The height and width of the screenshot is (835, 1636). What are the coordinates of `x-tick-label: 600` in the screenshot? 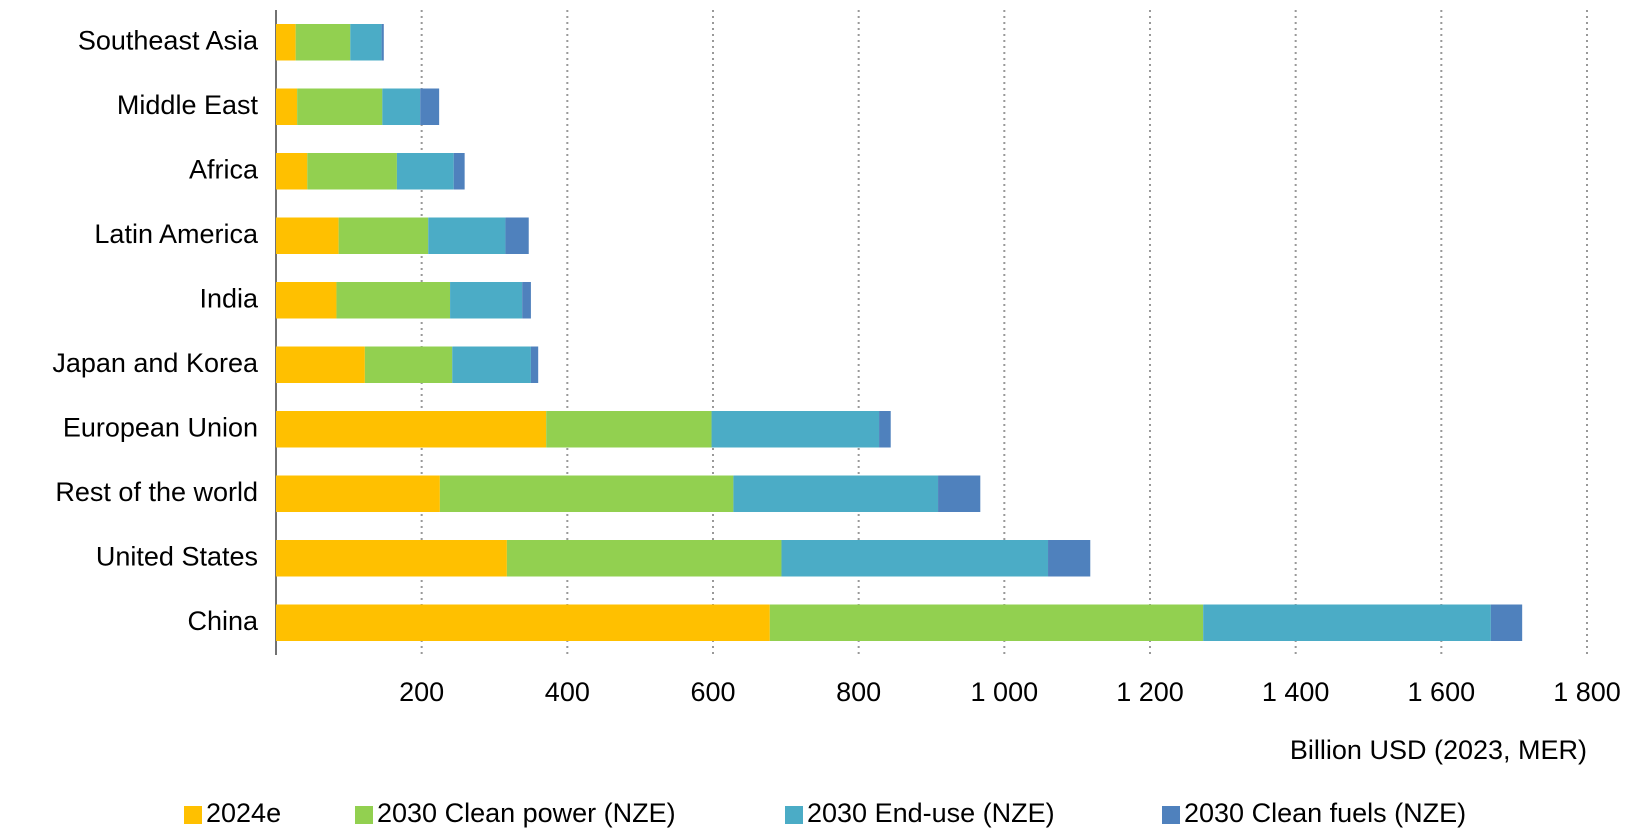 It's located at (712, 692).